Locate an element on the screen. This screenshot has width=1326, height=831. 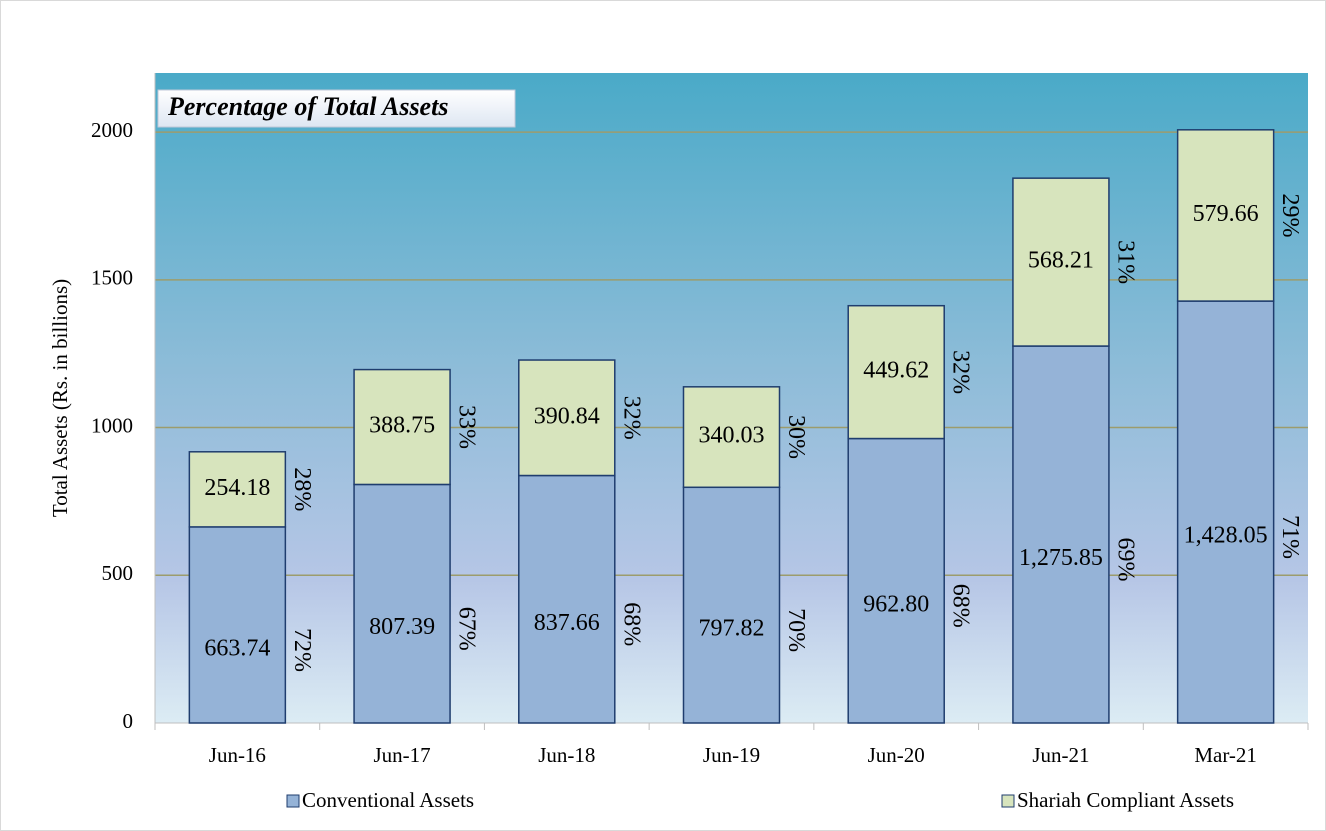
y-tick-label: 500 is located at coordinates (118, 573).